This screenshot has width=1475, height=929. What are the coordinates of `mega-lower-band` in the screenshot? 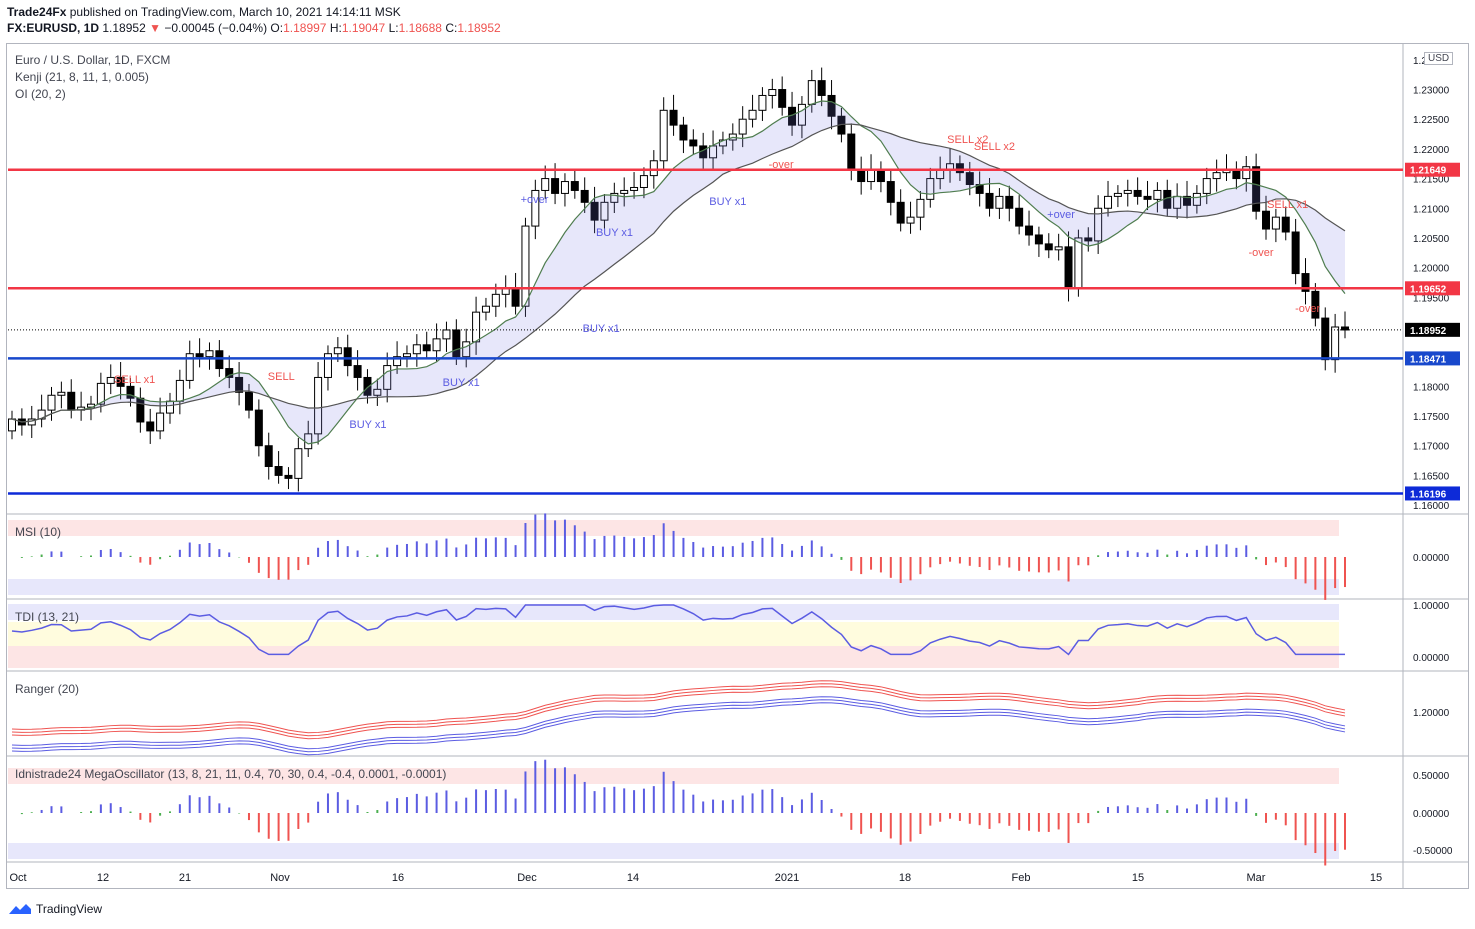 It's located at (673, 851).